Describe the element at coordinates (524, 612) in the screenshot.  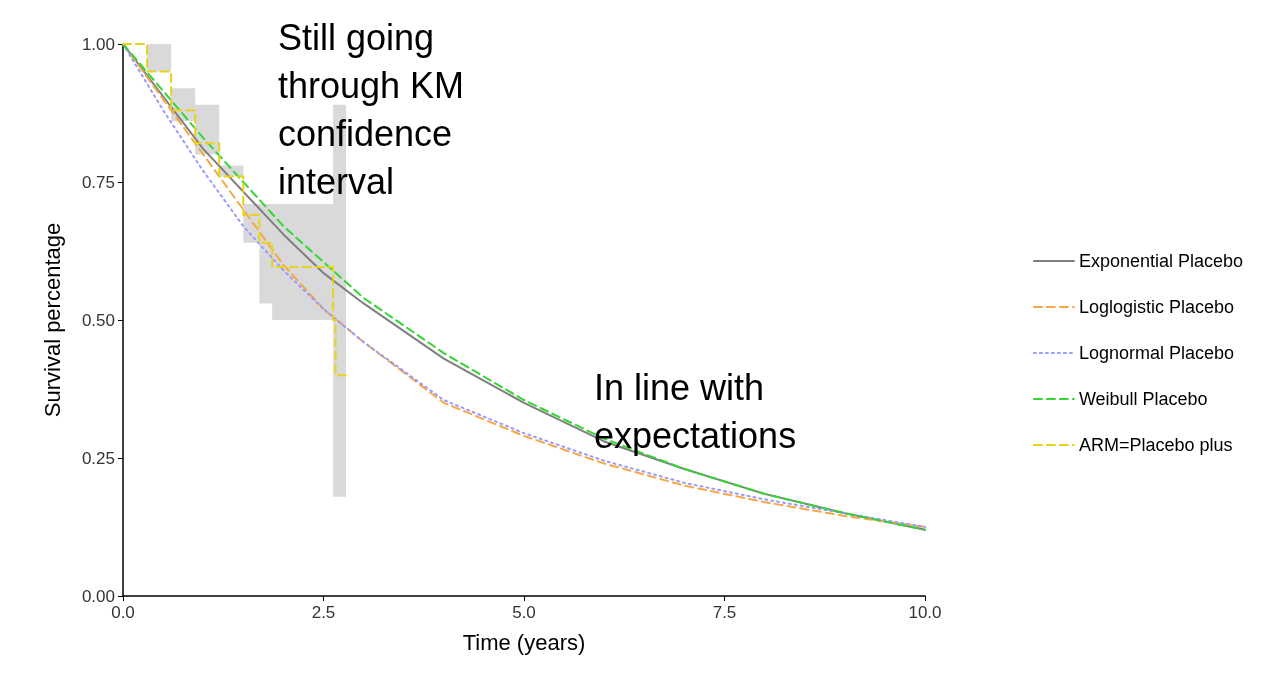
I see `x-tick-label: 5.0` at that location.